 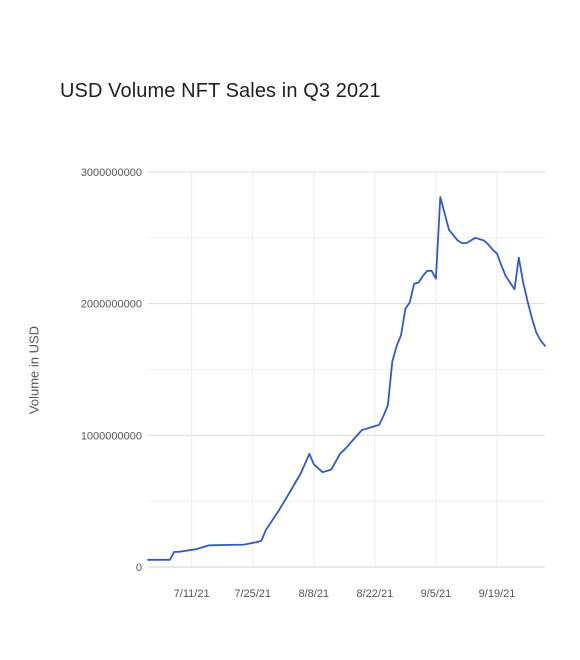 What do you see at coordinates (111, 436) in the screenshot?
I see `y-tick-label: 1000000000` at bounding box center [111, 436].